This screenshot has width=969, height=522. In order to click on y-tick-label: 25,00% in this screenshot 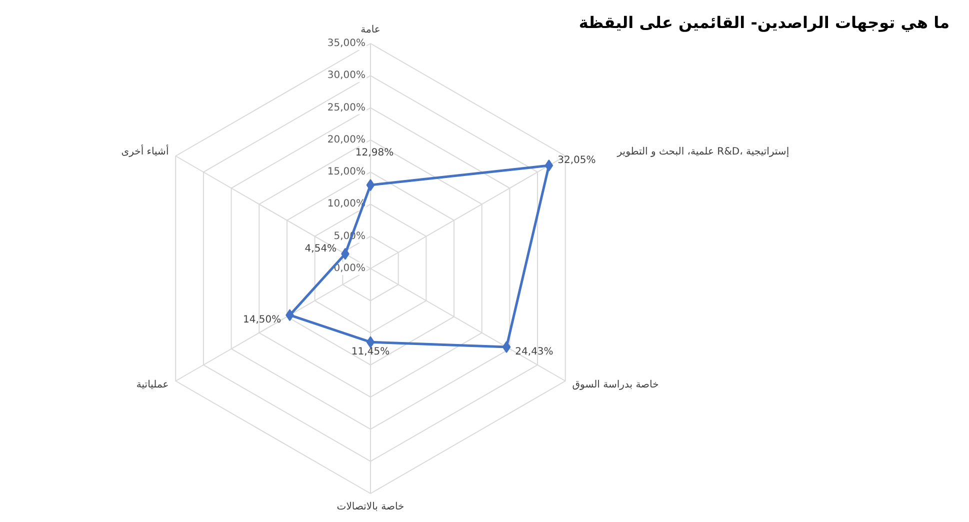, I will do `click(346, 108)`.